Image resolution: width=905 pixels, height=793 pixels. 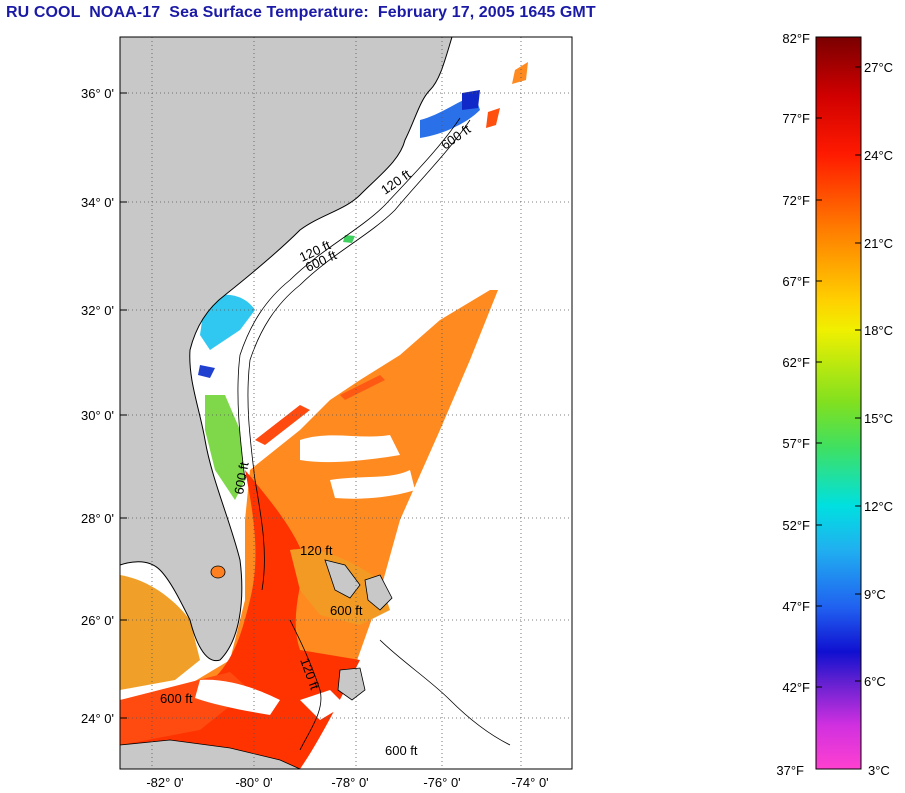 What do you see at coordinates (796, 606) in the screenshot?
I see `colorbar-f-label: 47°F` at bounding box center [796, 606].